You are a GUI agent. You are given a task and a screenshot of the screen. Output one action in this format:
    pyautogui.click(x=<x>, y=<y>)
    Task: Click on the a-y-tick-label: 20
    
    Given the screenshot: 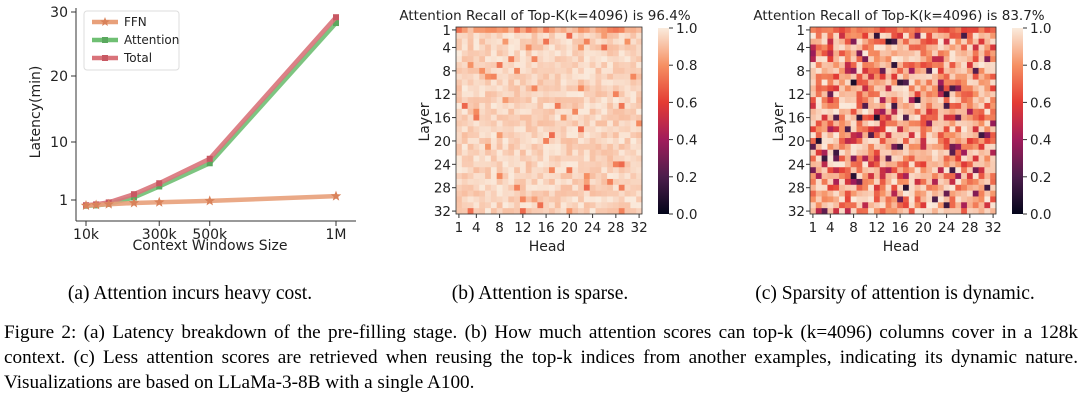 What is the action you would take?
    pyautogui.click(x=59, y=77)
    